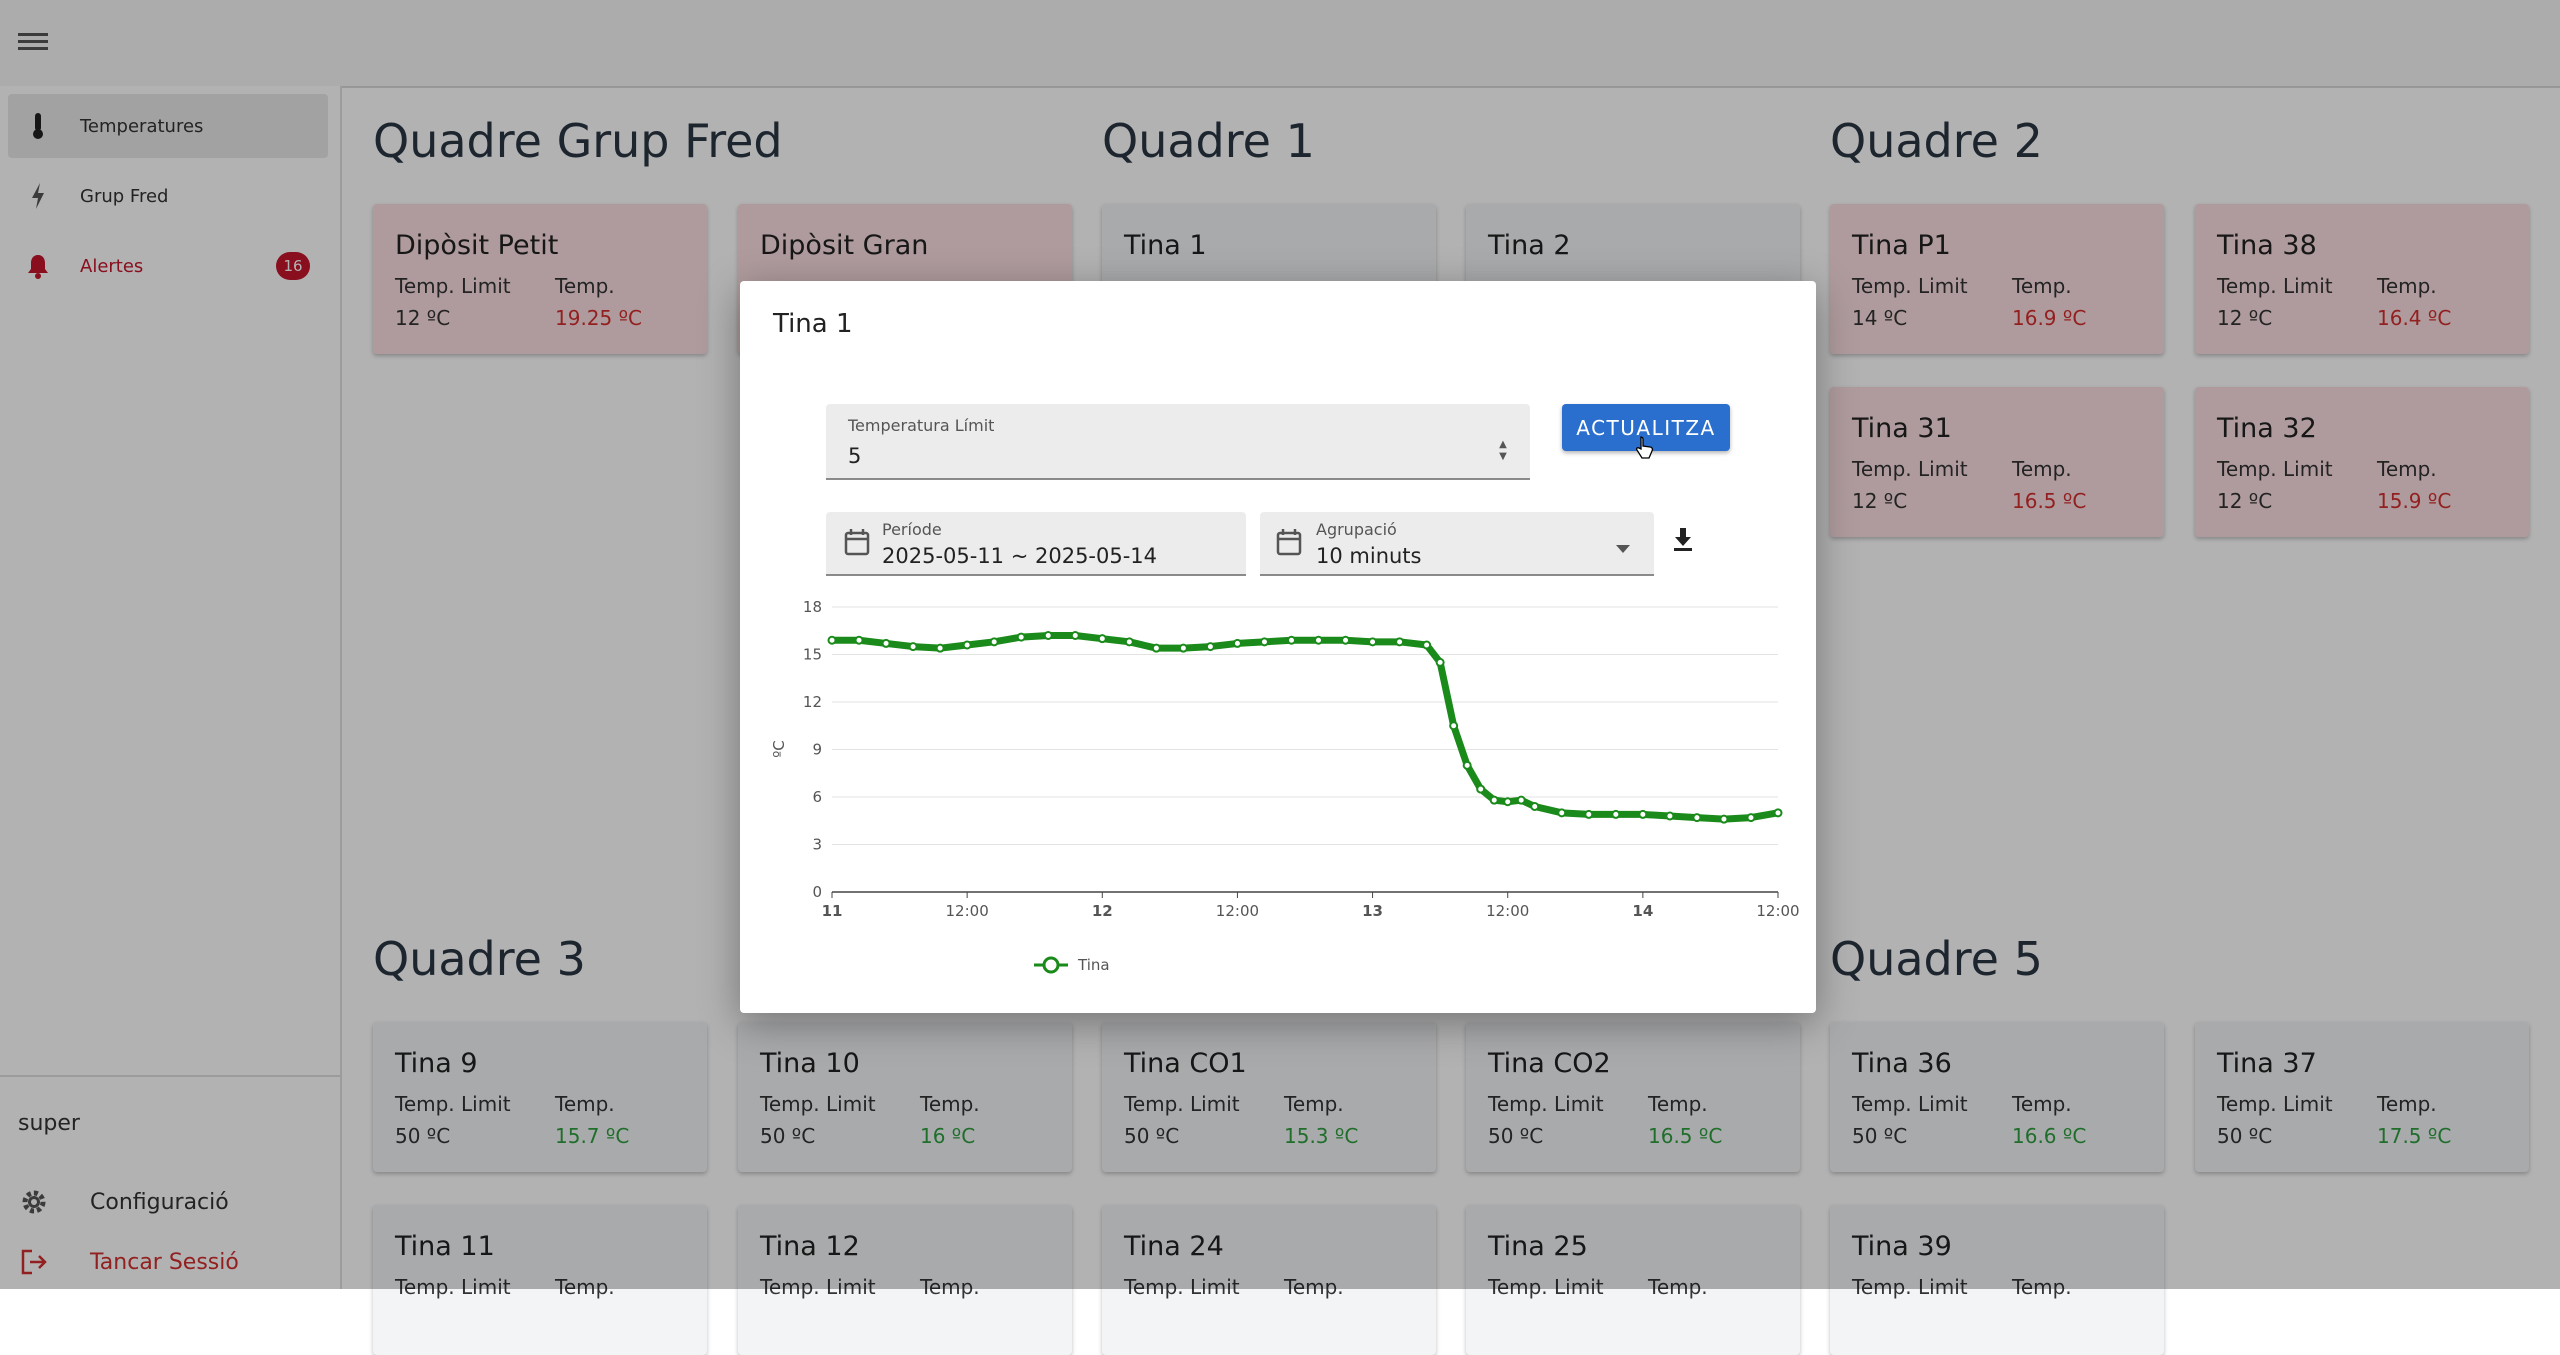 The height and width of the screenshot is (1355, 2560). Describe the element at coordinates (1997, 279) in the screenshot. I see `tank-card: Tina P1 Temp. Limit Temp. 14 ºC 16.9 ºC` at that location.